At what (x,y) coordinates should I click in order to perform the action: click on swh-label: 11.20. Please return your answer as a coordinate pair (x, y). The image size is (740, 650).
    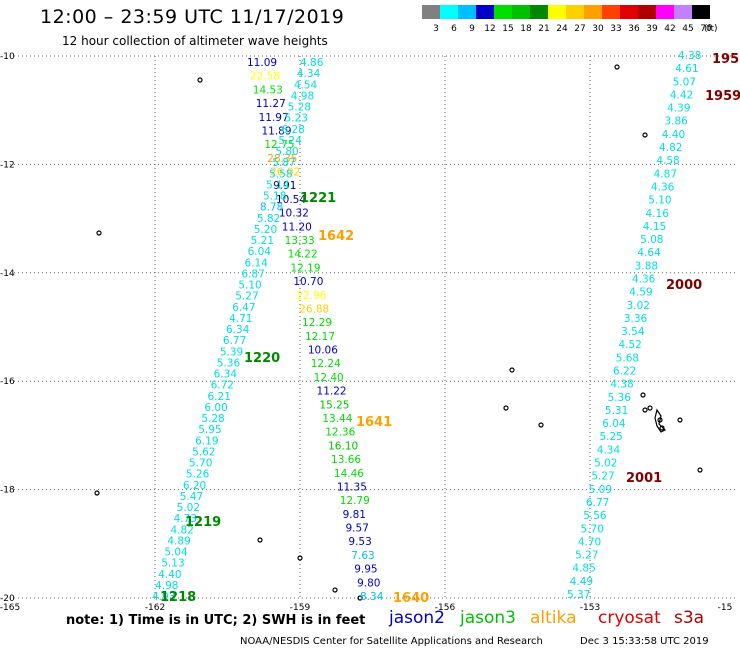
    Looking at the image, I should click on (297, 227).